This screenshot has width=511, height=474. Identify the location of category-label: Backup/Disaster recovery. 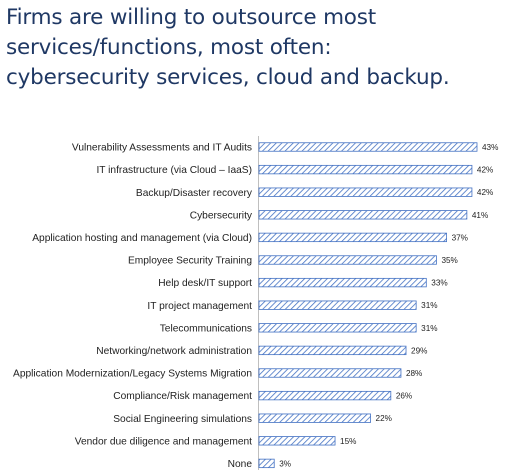
(194, 193).